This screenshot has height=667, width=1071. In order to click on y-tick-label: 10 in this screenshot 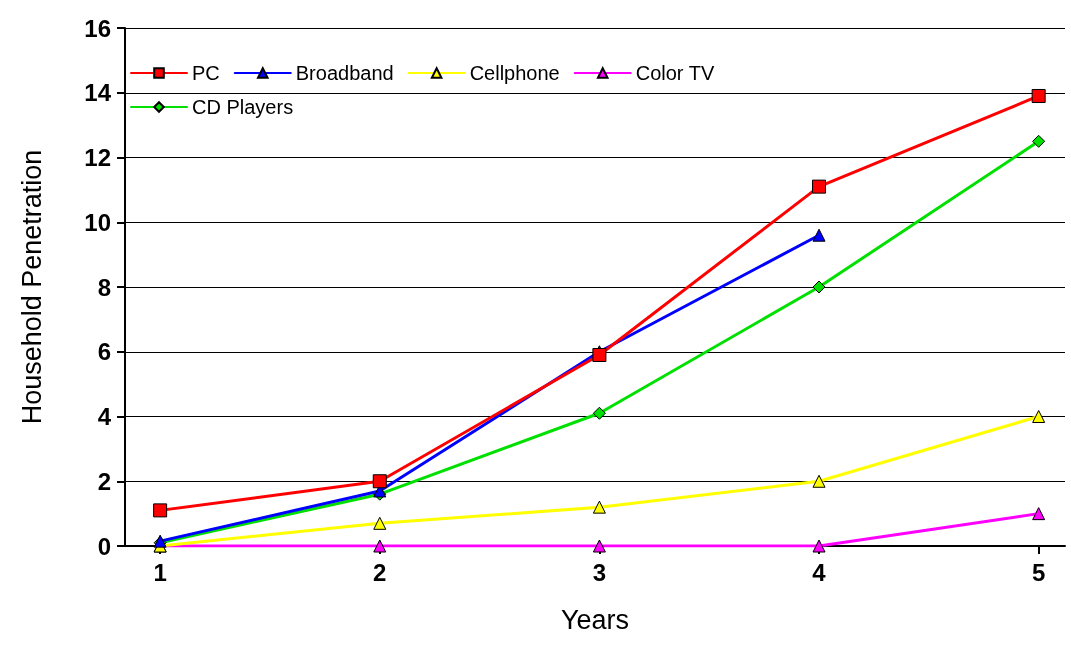, I will do `click(97, 222)`.